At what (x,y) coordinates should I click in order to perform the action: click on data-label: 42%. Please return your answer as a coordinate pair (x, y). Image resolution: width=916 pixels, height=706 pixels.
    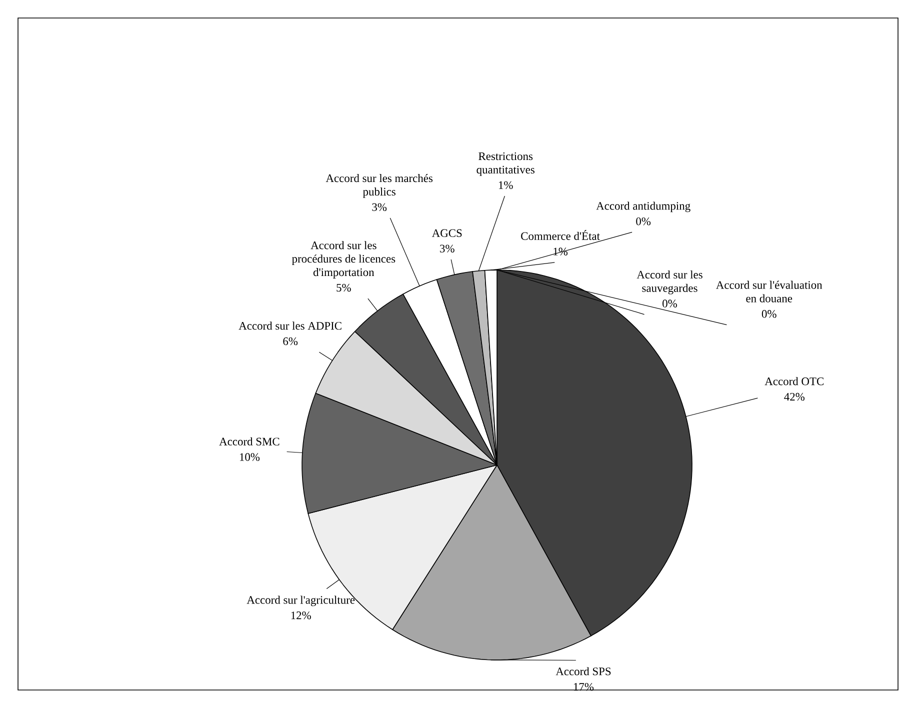
    Looking at the image, I should click on (794, 396).